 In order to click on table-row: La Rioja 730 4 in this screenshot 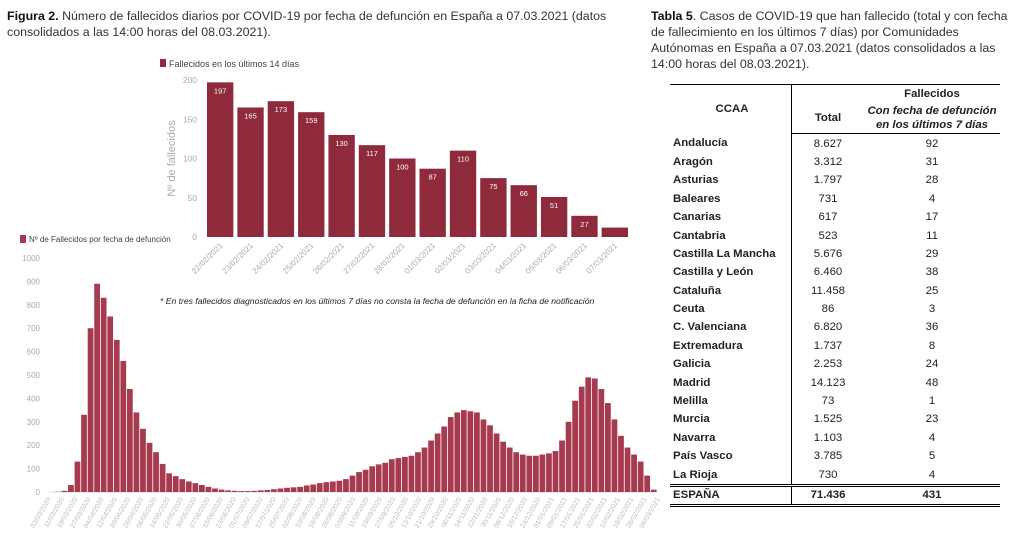, I will do `click(835, 475)`.